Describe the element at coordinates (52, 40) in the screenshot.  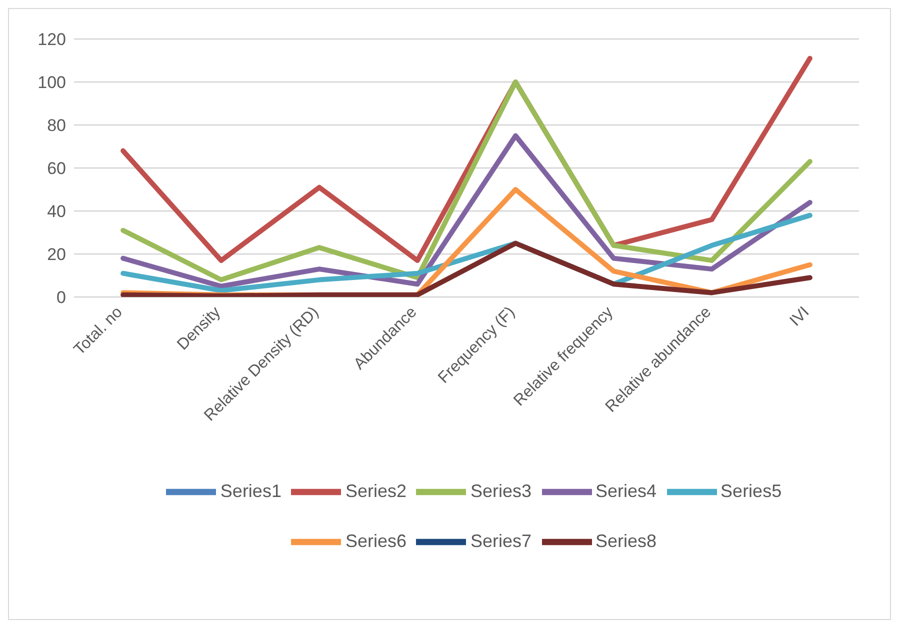
I see `y-tick-label: 120` at that location.